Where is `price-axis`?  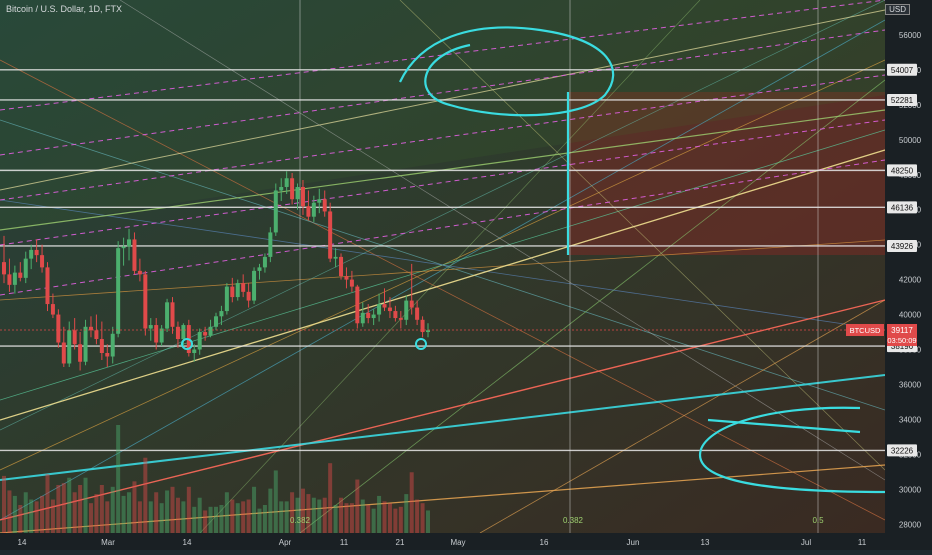
price-axis is located at coordinates (908, 275).